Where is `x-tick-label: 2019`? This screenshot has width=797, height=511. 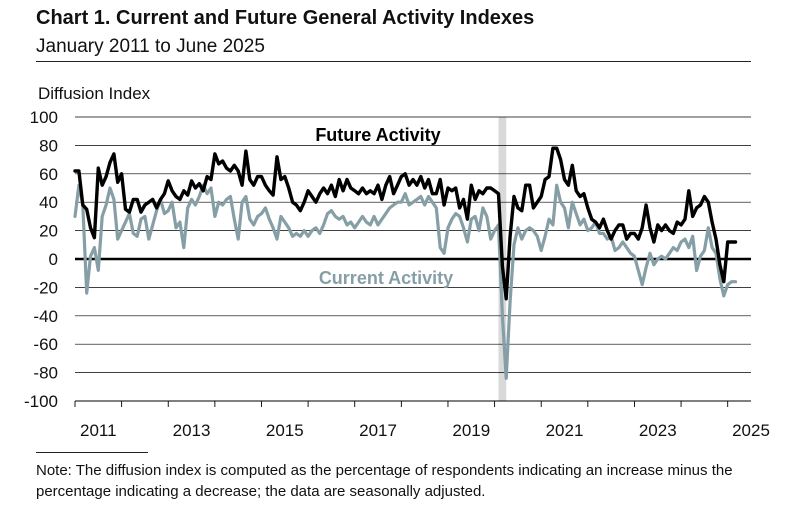
x-tick-label: 2019 is located at coordinates (471, 430).